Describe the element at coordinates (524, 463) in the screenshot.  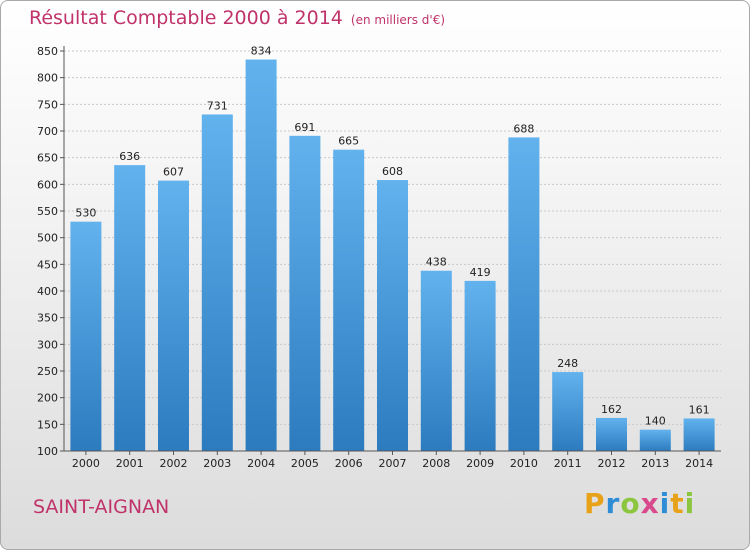
I see `x-tick-label: 2010` at that location.